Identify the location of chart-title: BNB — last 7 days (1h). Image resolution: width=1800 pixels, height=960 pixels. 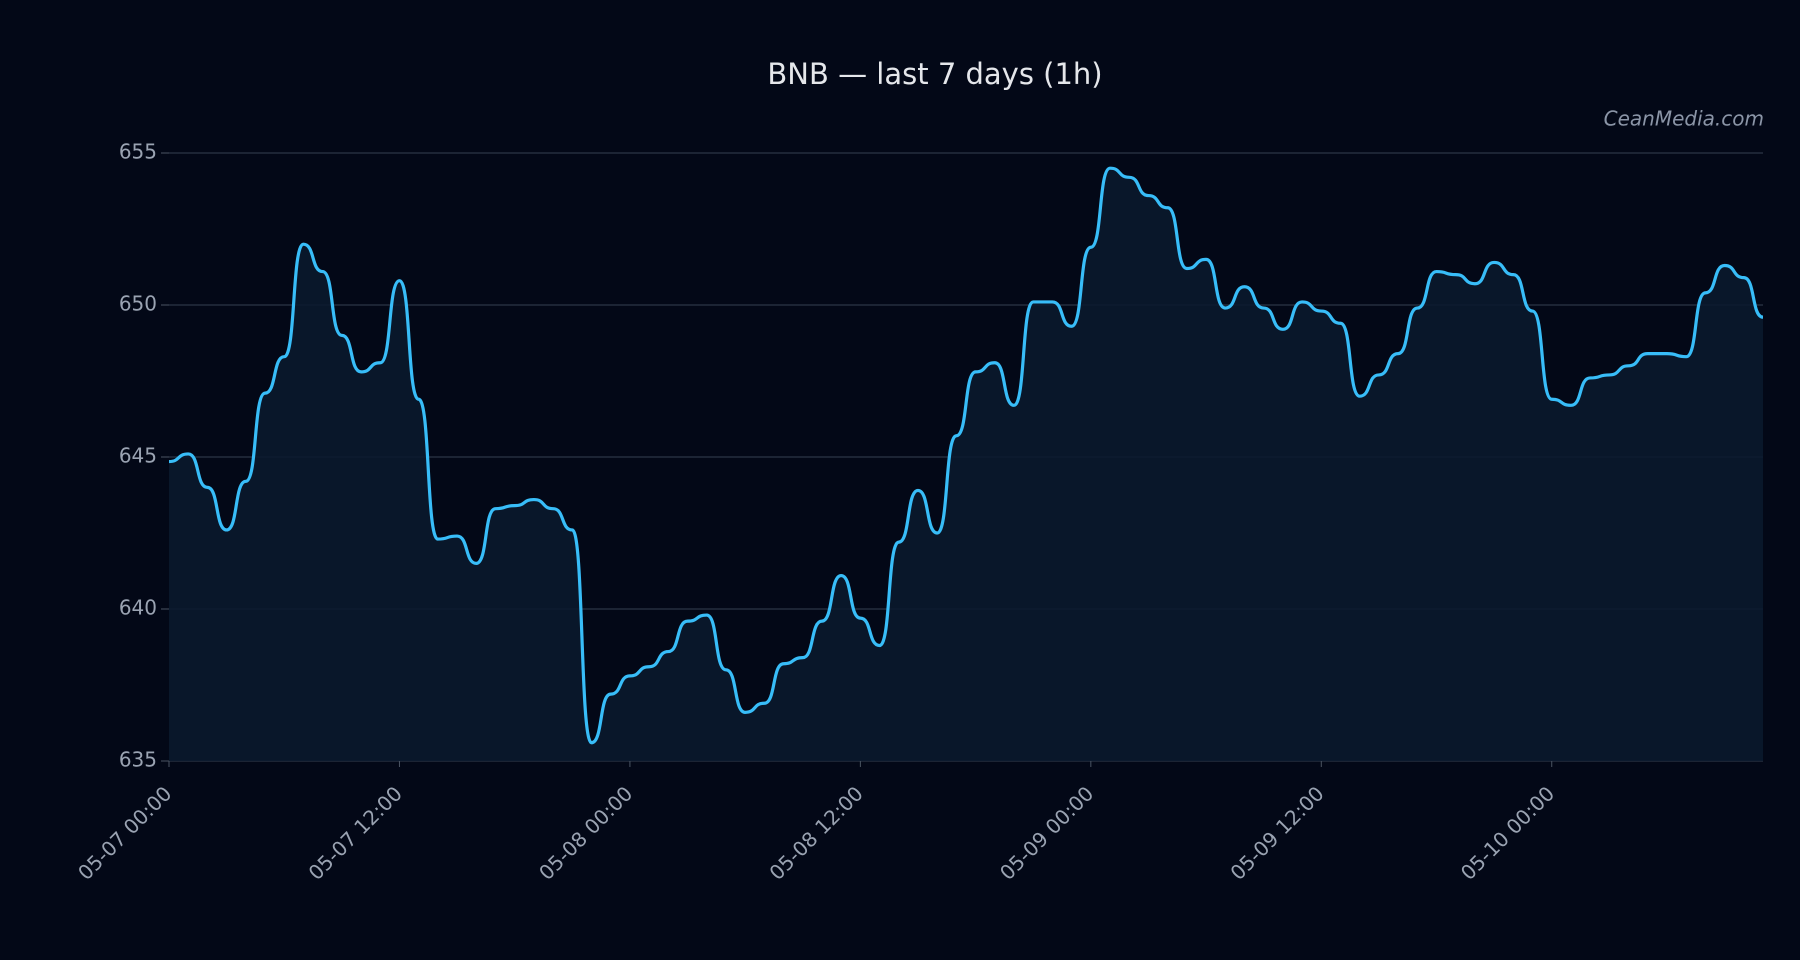
(934, 74).